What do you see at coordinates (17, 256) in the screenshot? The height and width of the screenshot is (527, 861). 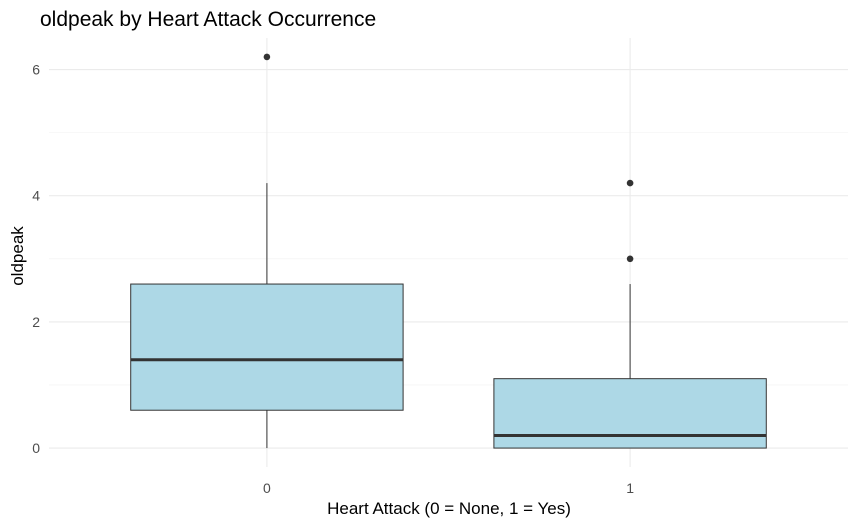 I see `y-axis-title: oldpeak` at bounding box center [17, 256].